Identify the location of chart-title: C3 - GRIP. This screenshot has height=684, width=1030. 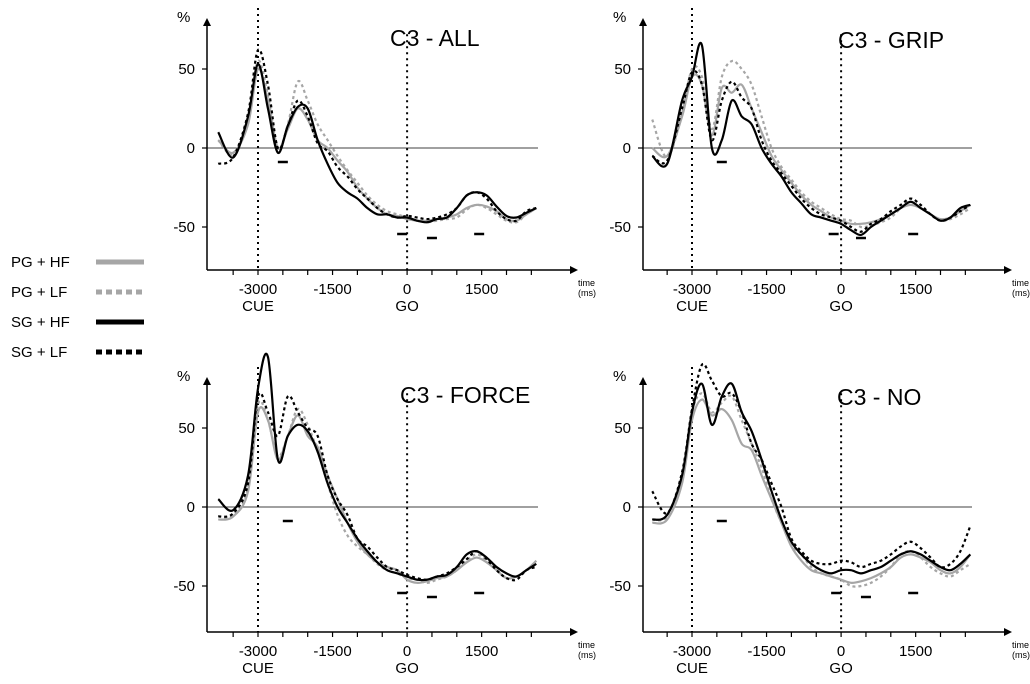
(891, 40).